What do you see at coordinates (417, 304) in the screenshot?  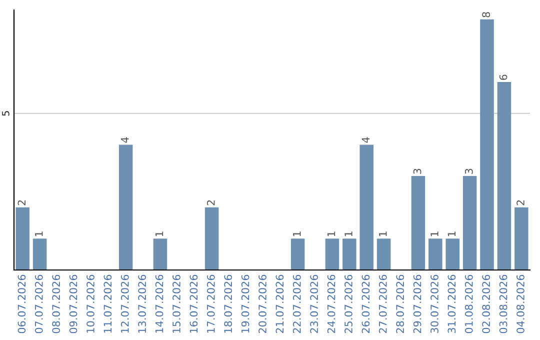 I see `x-tick-label: 29.07.2026` at bounding box center [417, 304].